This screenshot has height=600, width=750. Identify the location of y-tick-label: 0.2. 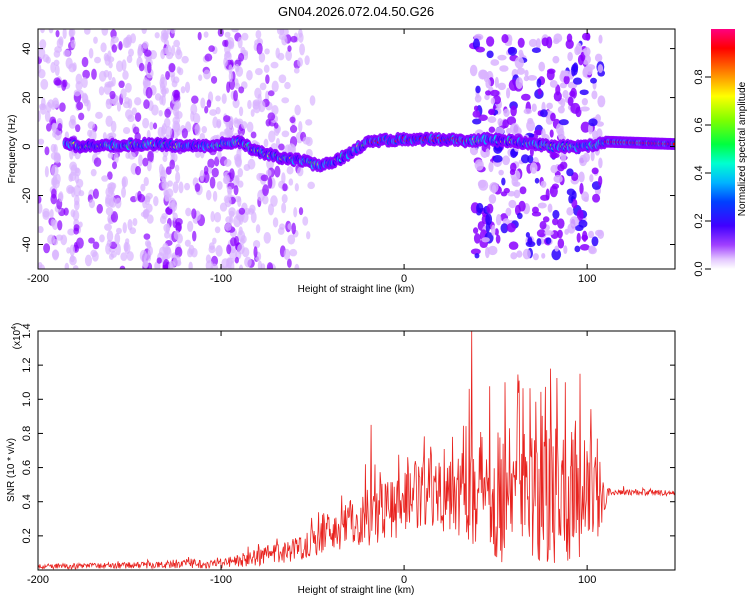
(27, 535).